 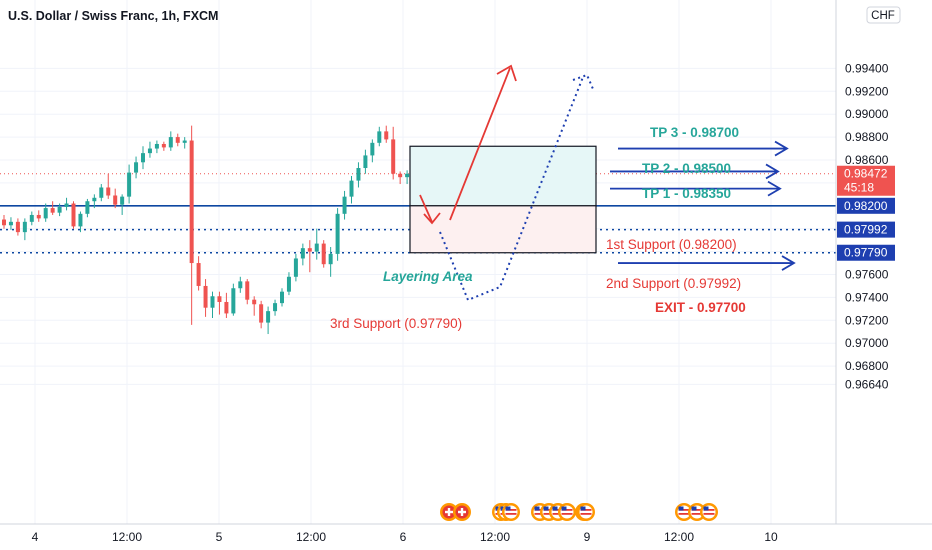 What do you see at coordinates (867, 384) in the screenshot?
I see `price-tick-label-14: 0.96640` at bounding box center [867, 384].